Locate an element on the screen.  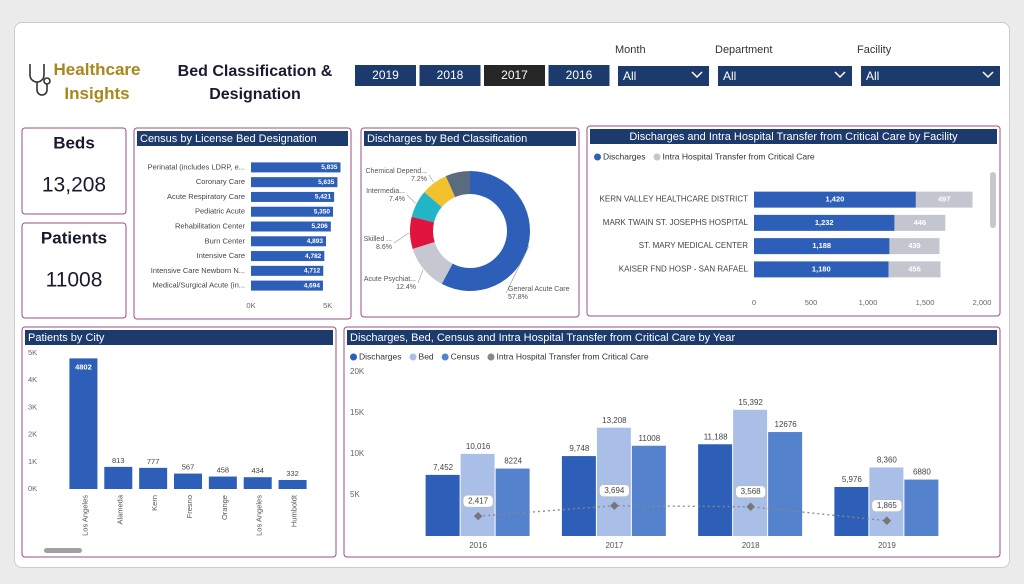
data-label: 3,568 is located at coordinates (751, 491).